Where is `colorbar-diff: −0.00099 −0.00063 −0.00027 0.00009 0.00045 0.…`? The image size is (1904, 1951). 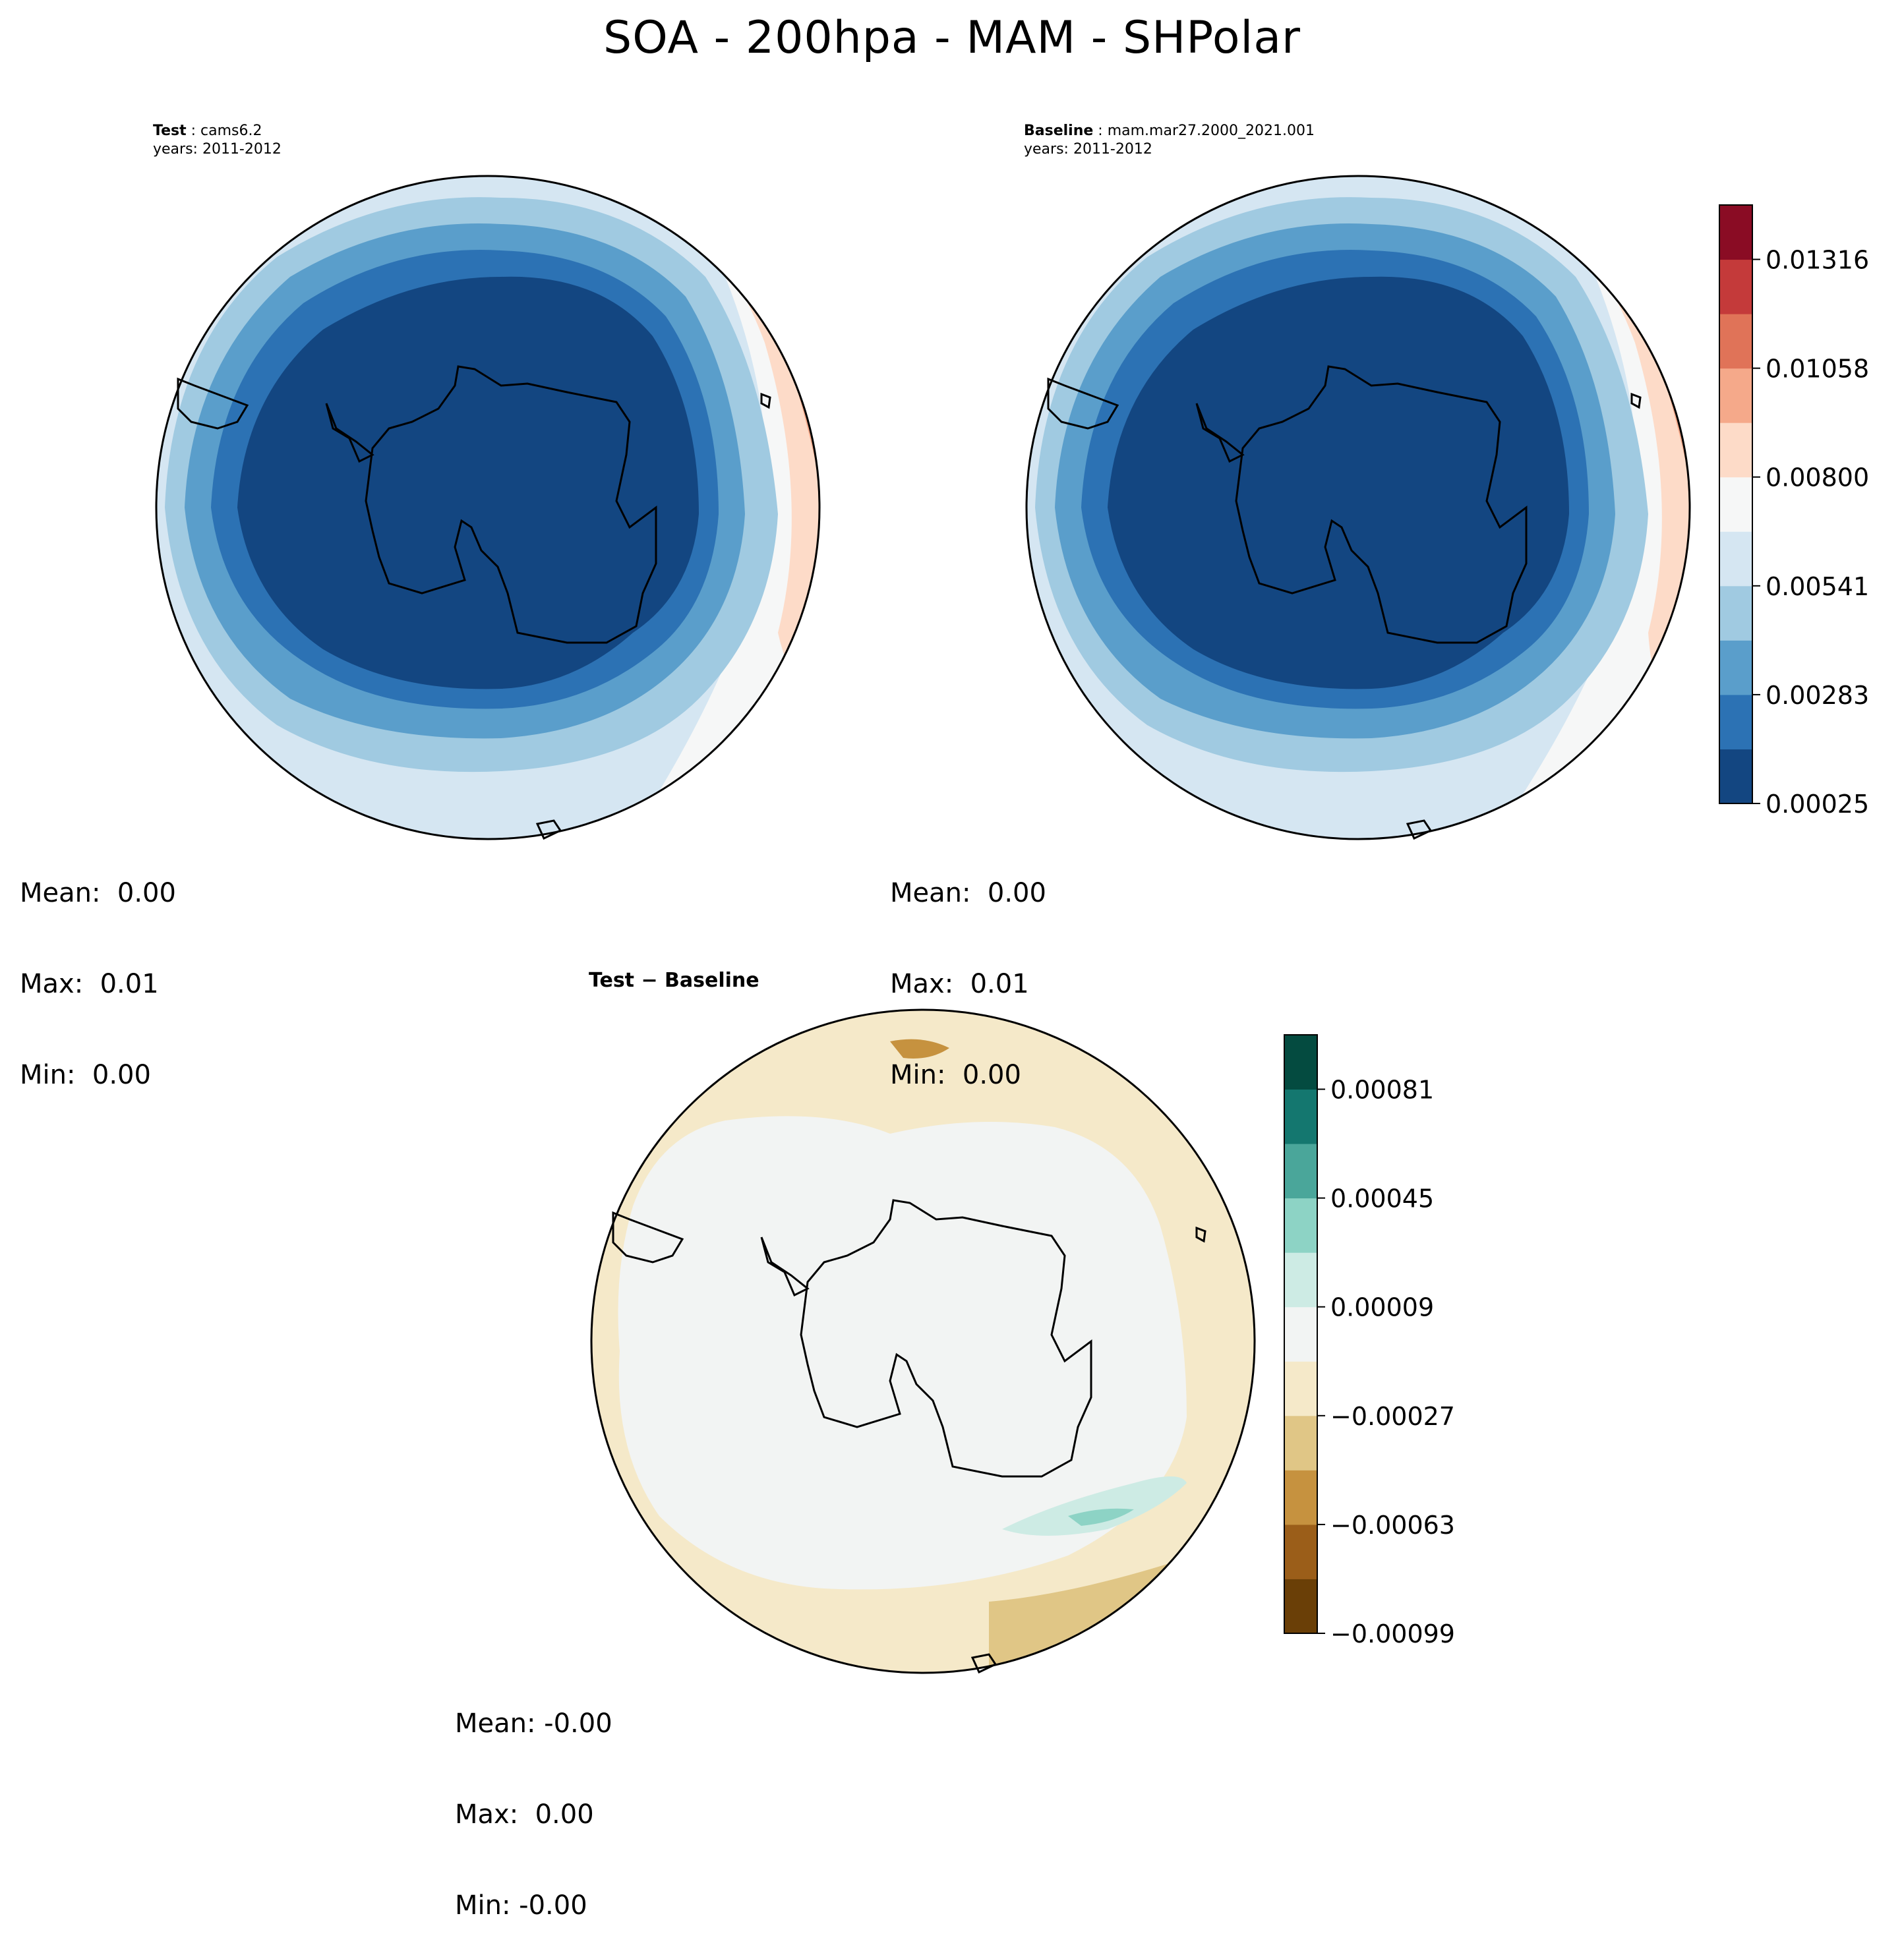
colorbar-diff: −0.00099 −0.00063 −0.00027 0.00009 0.00045 0.… is located at coordinates (1369, 1341).